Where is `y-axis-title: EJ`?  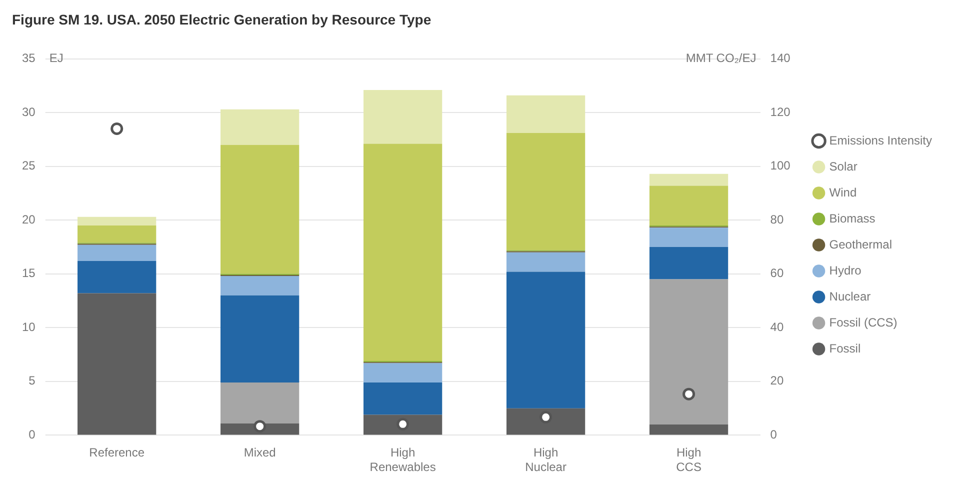
y-axis-title: EJ is located at coordinates (56, 58).